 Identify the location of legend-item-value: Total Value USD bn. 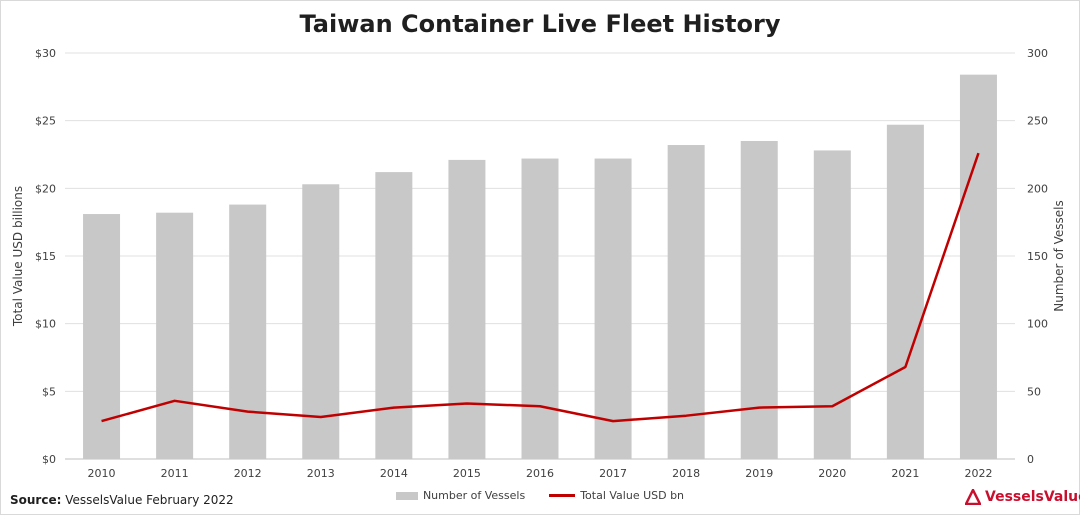
(616, 495).